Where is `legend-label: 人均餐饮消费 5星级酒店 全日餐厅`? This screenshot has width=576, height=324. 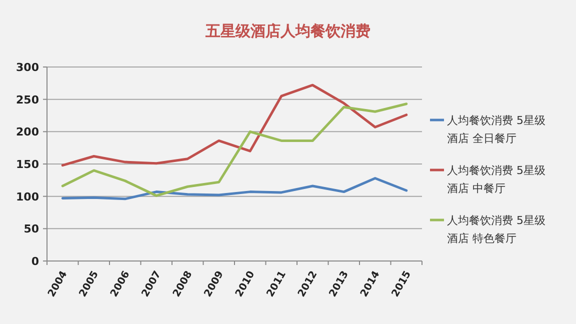
legend-label: 人均餐饮消费 5星级酒店 全日餐厅 is located at coordinates (496, 129).